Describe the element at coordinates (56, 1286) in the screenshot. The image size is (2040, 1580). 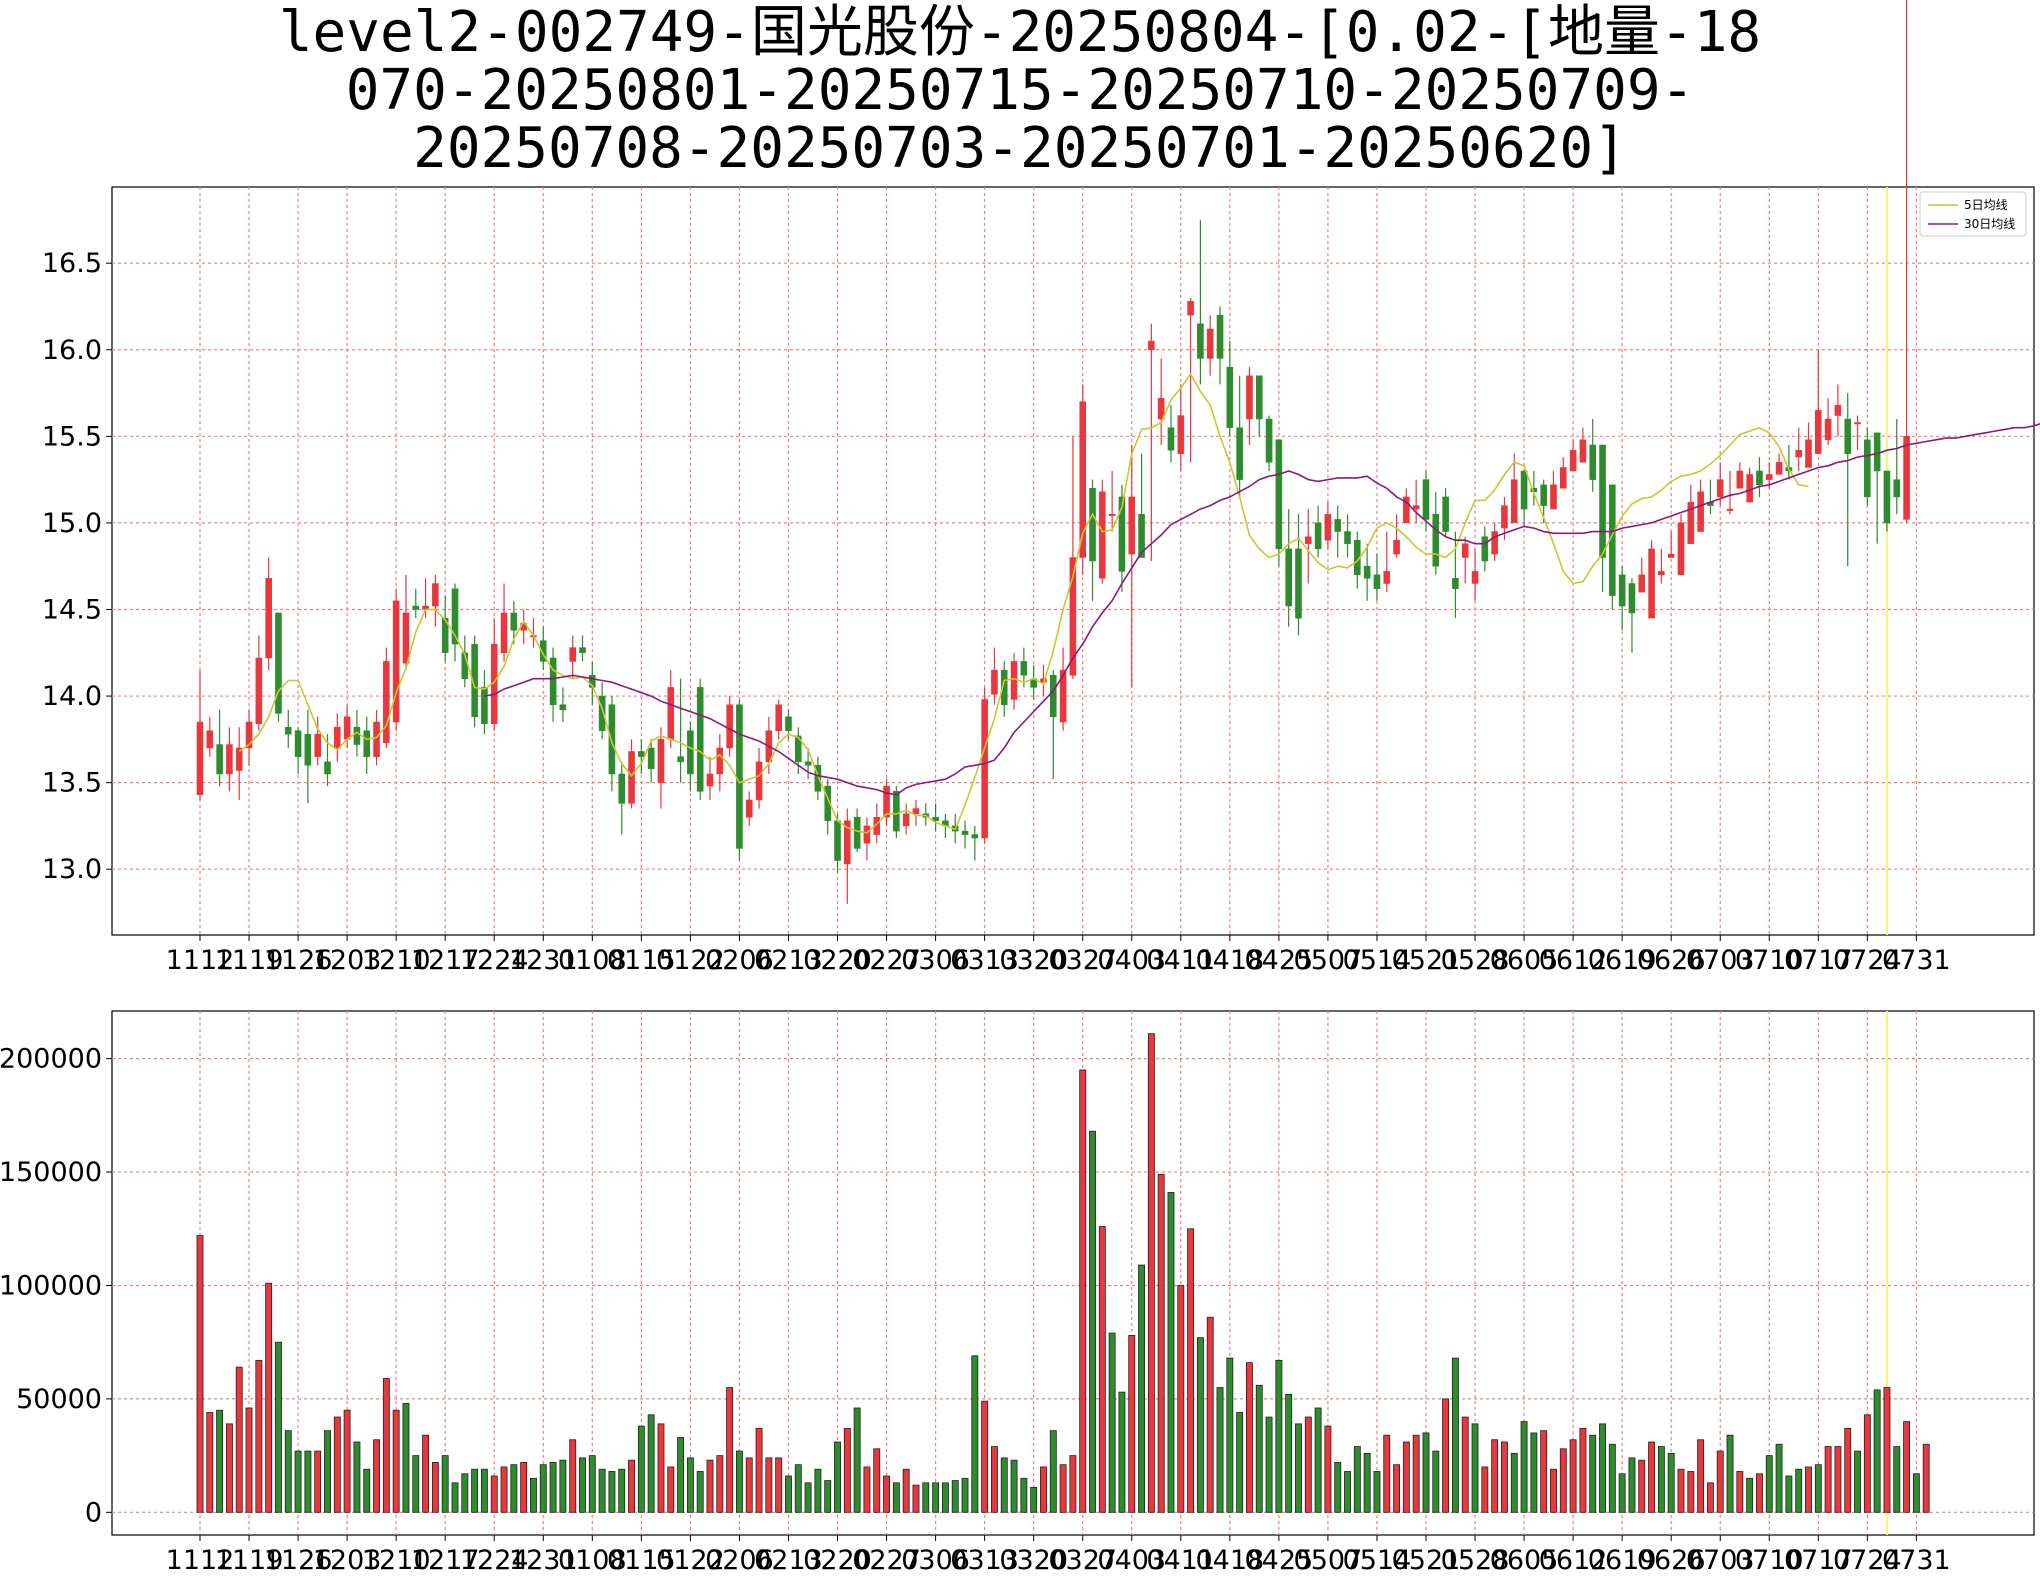
I see `volume-y-axis: 0 50000 100000 150000 200000` at that location.